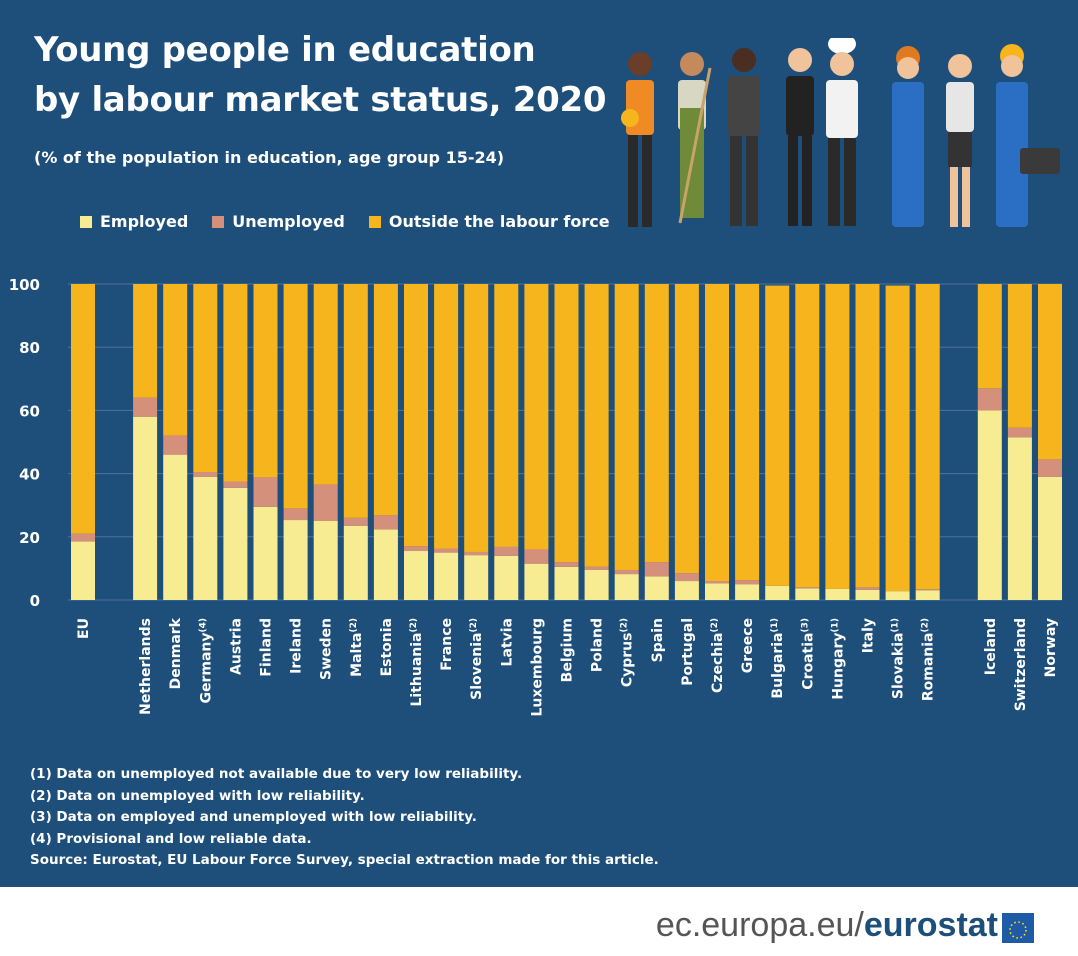 This screenshot has width=1078, height=956. What do you see at coordinates (499, 221) in the screenshot?
I see `legend-label-outside: Outside the labour force` at bounding box center [499, 221].